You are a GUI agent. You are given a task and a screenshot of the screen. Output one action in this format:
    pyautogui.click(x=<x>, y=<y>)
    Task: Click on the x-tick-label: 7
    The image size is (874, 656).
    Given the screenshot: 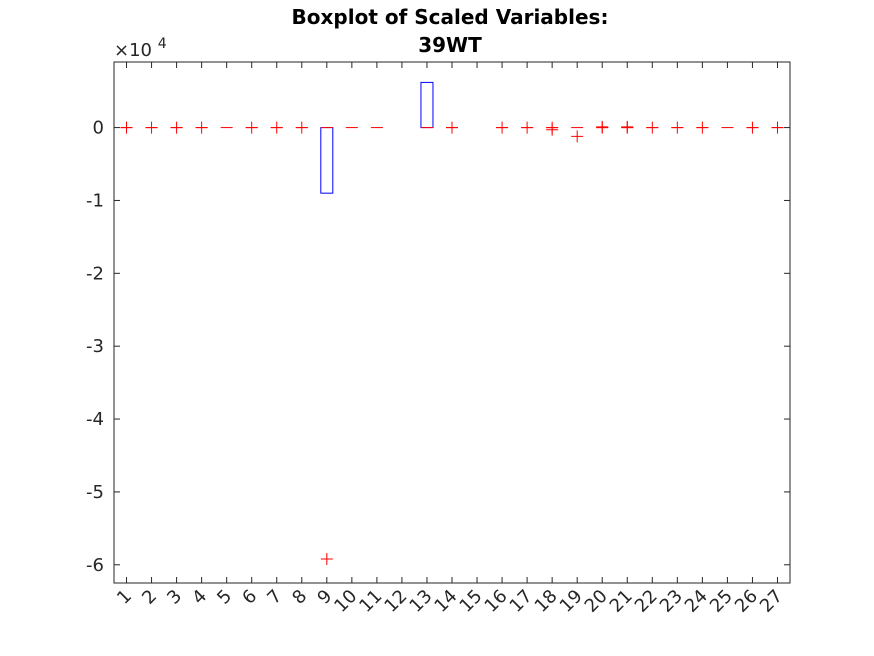 What is the action you would take?
    pyautogui.click(x=274, y=597)
    